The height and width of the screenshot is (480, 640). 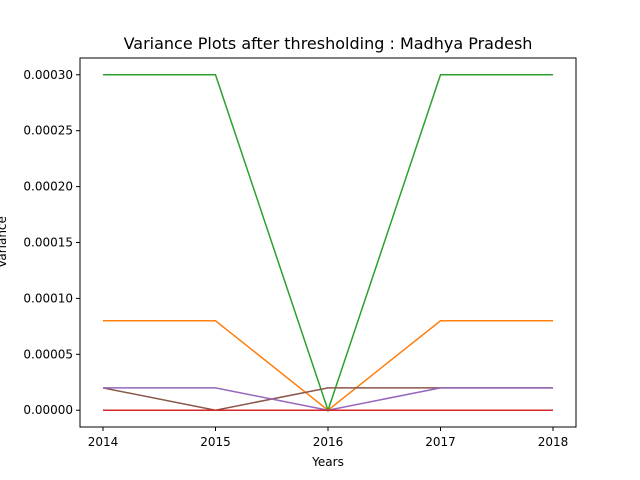 What do you see at coordinates (48, 298) in the screenshot?
I see `y-tick-label: 0.00010` at bounding box center [48, 298].